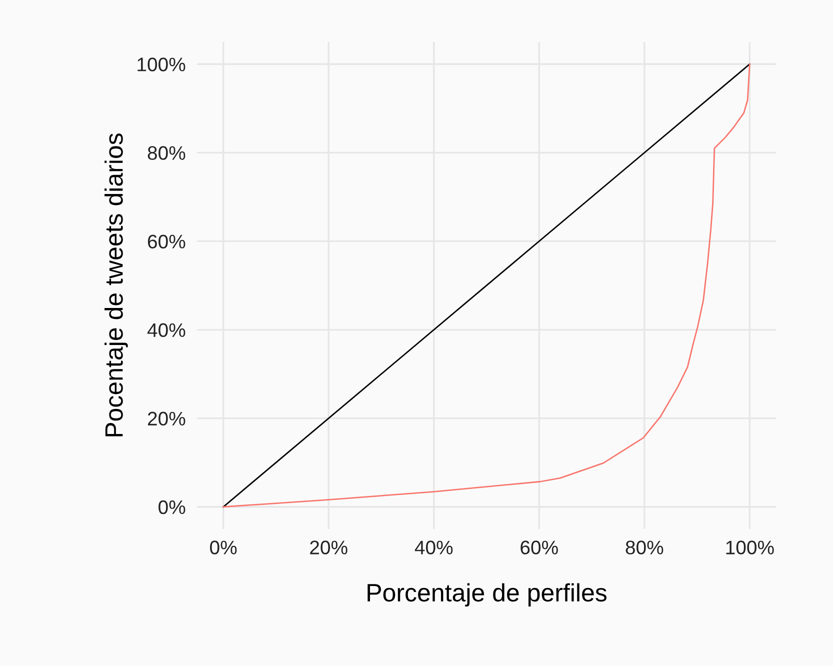 The height and width of the screenshot is (666, 833). I want to click on y-tick-label: 100%, so click(162, 65).